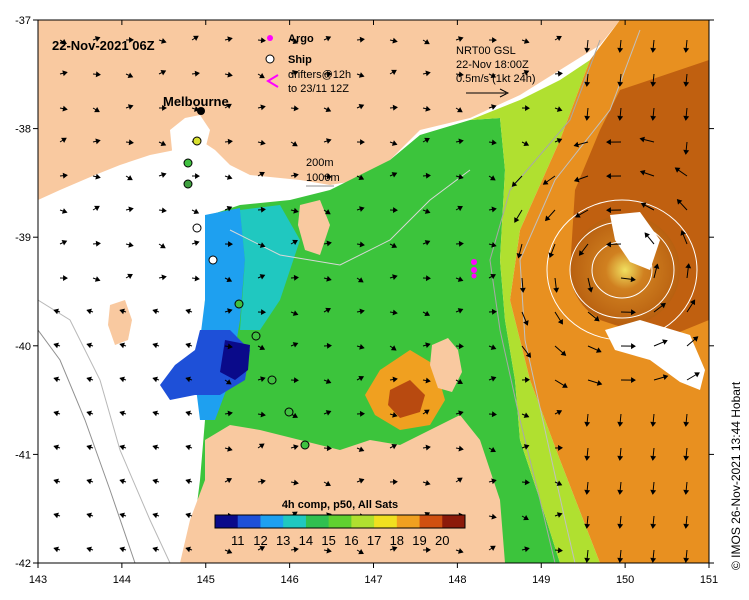  What do you see at coordinates (328, 540) in the screenshot?
I see `colorbar-tick-label: 15` at bounding box center [328, 540].